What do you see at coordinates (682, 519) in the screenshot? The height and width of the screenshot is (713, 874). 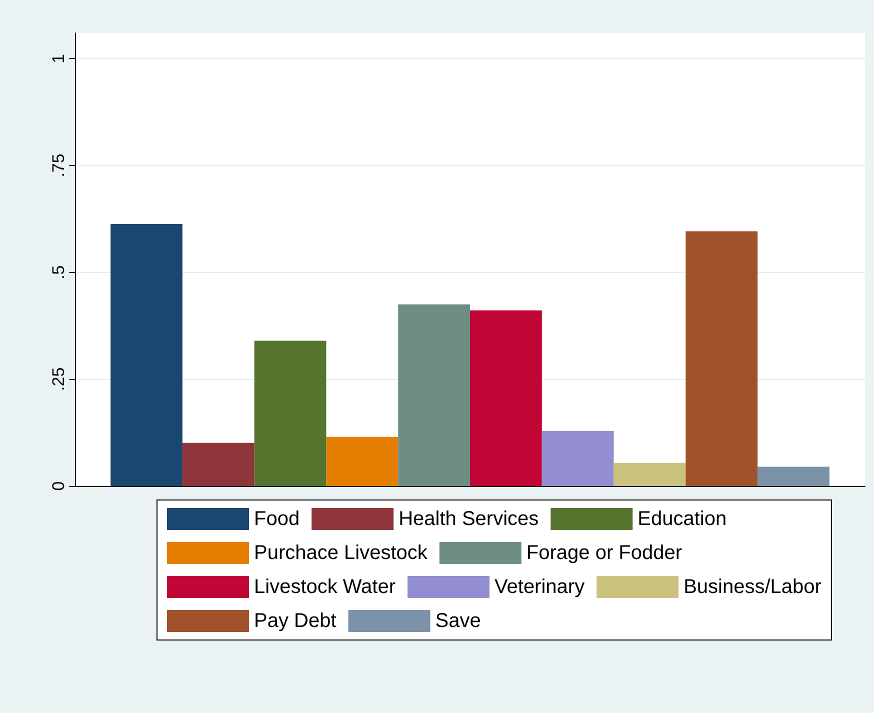 I see `legend-label: Education` at bounding box center [682, 519].